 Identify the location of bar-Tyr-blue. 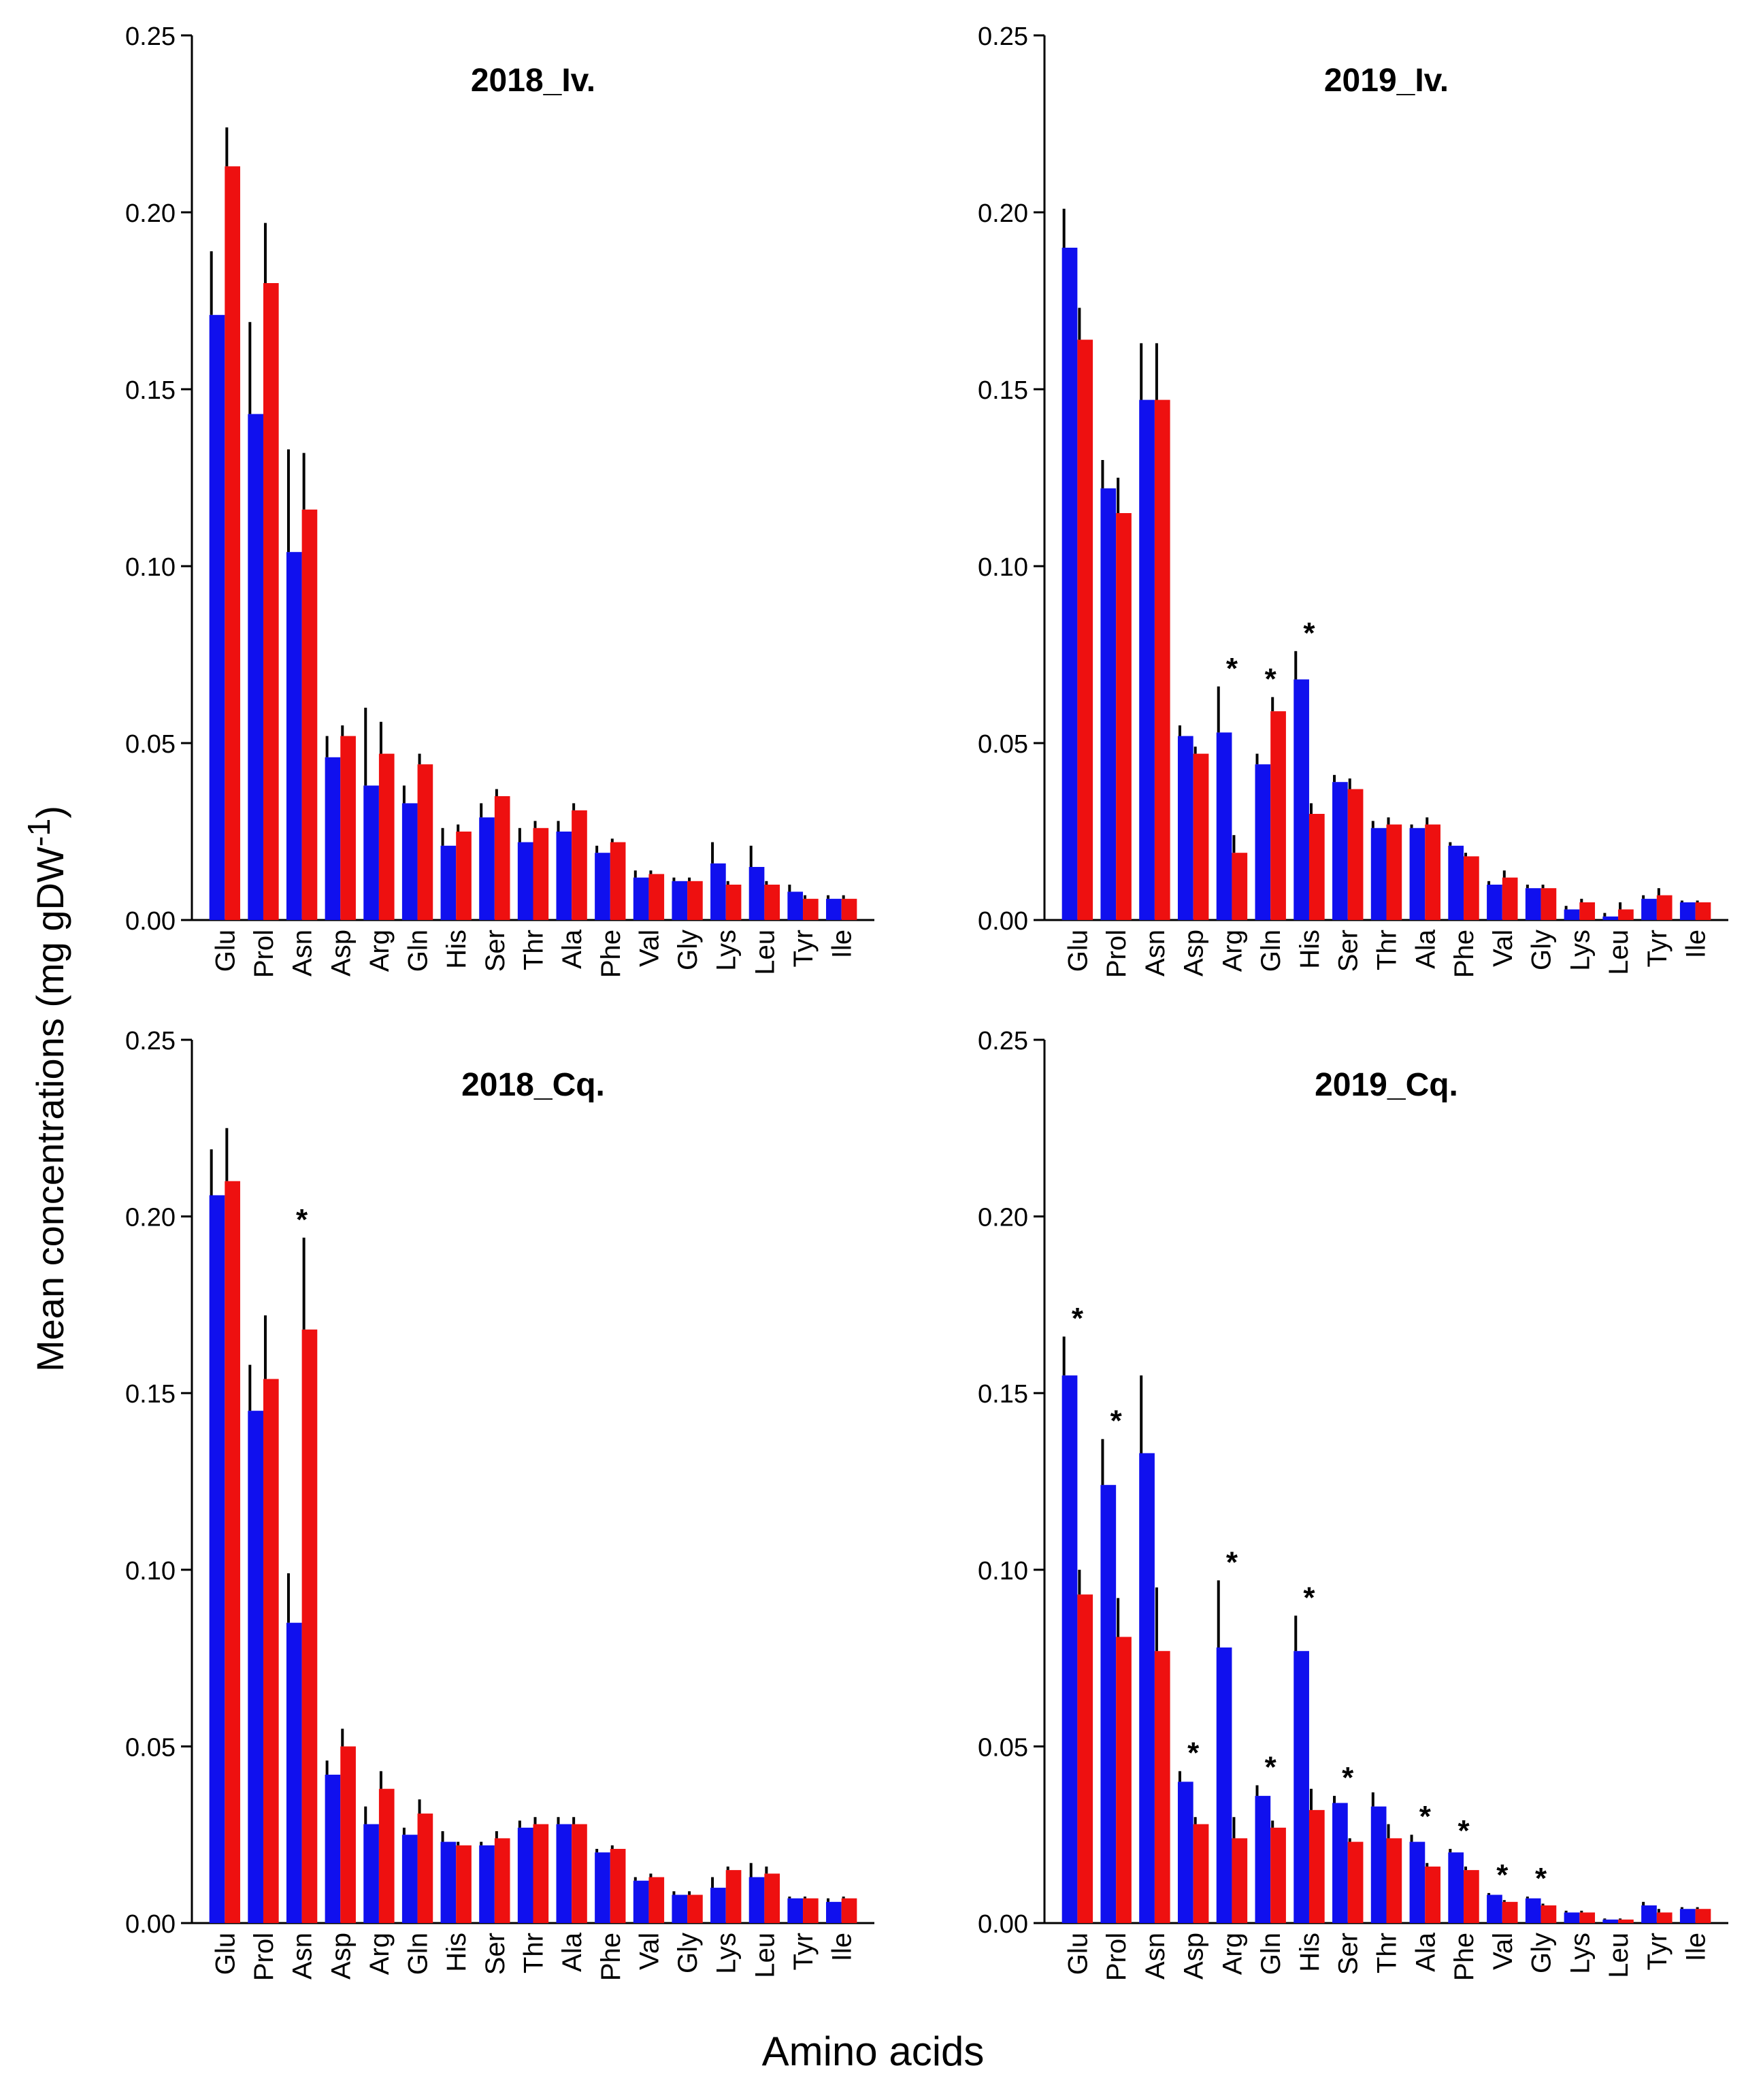
(796, 905).